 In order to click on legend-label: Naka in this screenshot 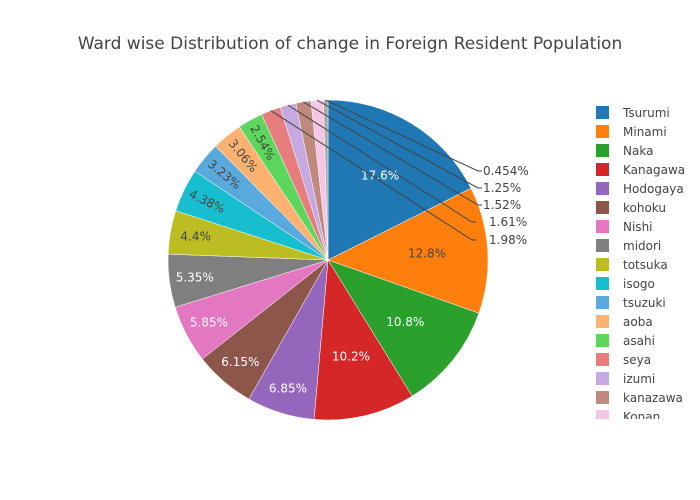, I will do `click(638, 150)`.